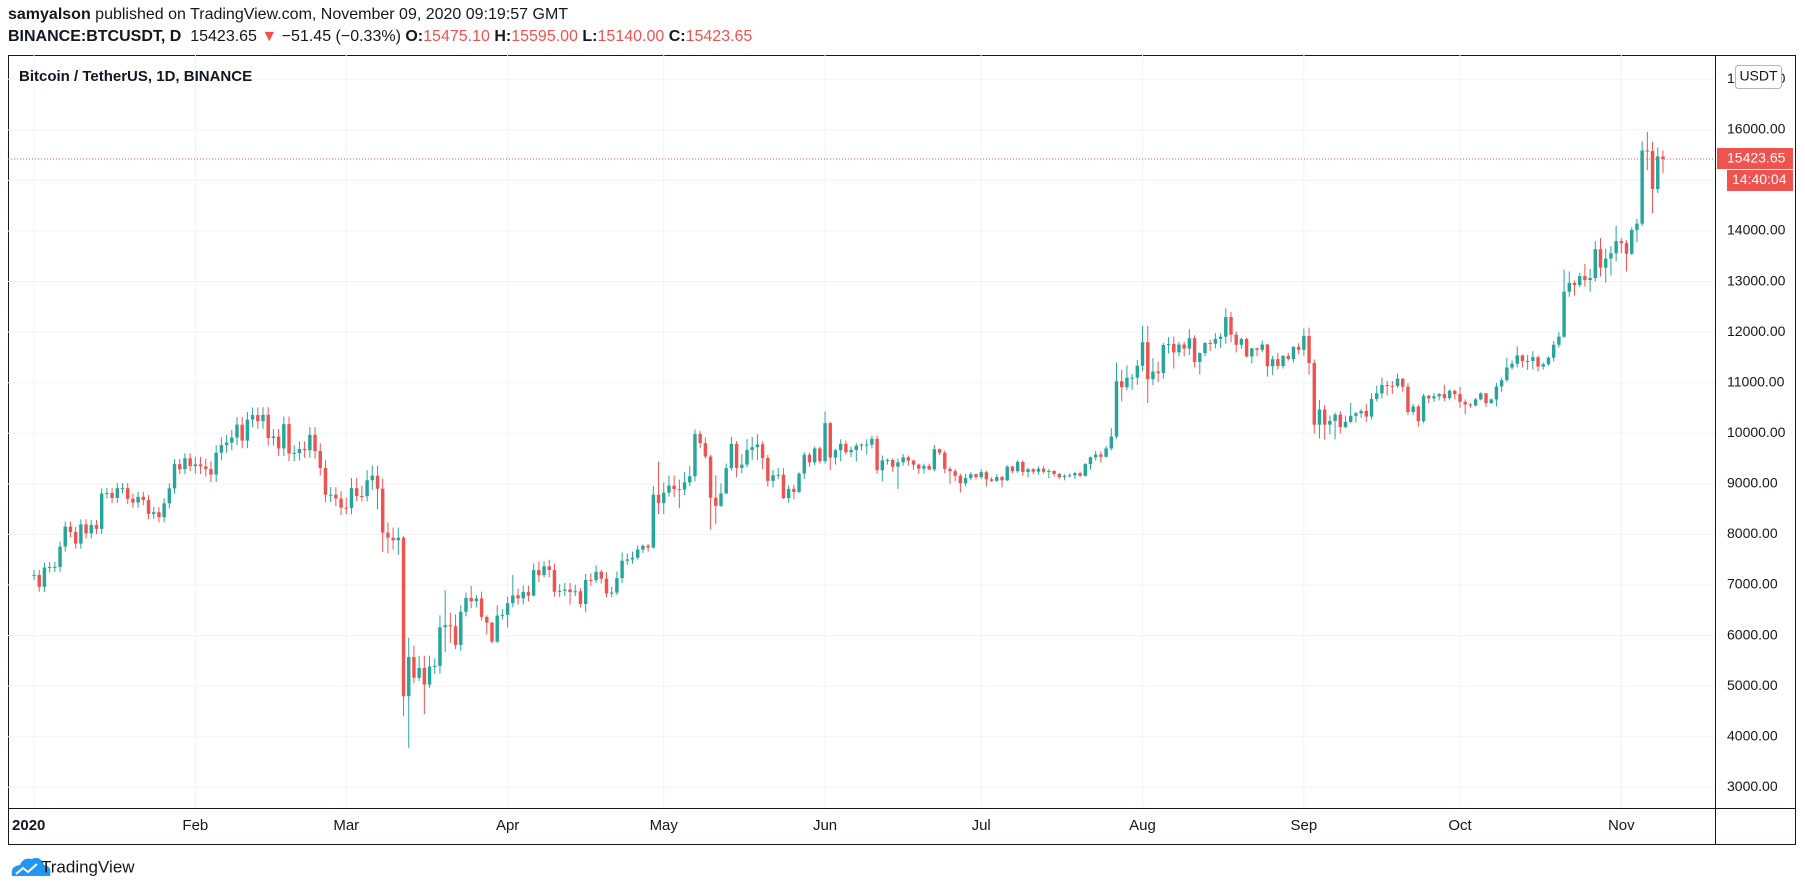 The height and width of the screenshot is (891, 1805). What do you see at coordinates (1756, 158) in the screenshot?
I see `last-price-label: 15423.65` at bounding box center [1756, 158].